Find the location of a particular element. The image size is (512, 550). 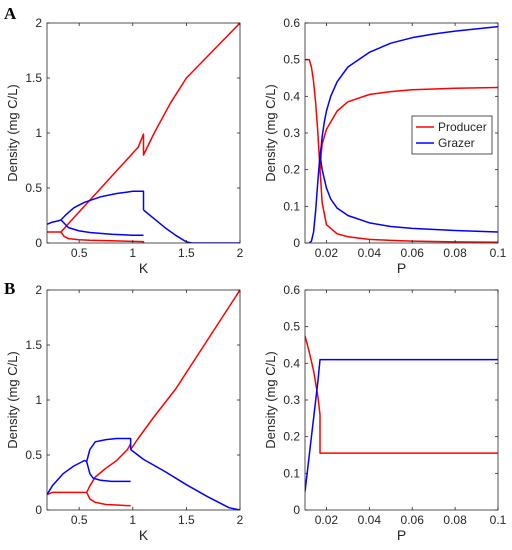

legend-label-producer: Producer is located at coordinates (462, 127).